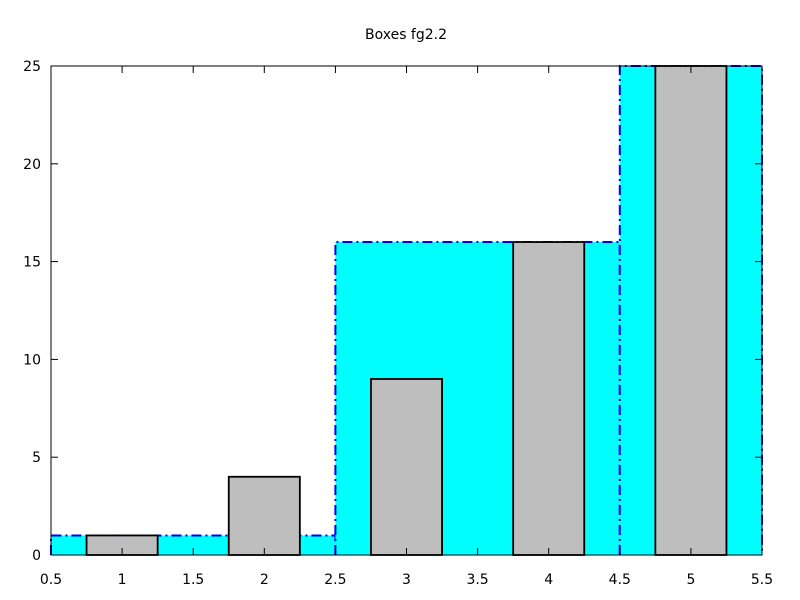  I want to click on x-tick-label: 4, so click(548, 580).